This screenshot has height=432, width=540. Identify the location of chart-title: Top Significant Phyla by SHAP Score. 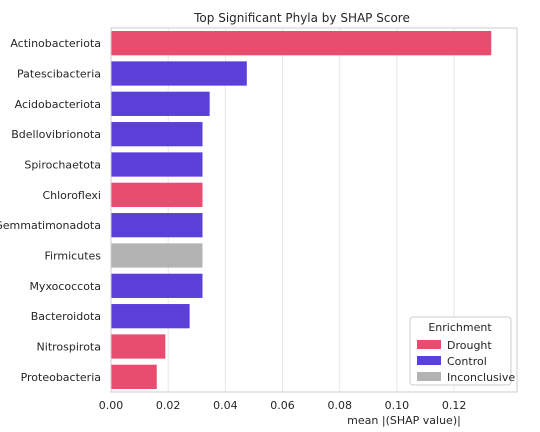
(301, 18).